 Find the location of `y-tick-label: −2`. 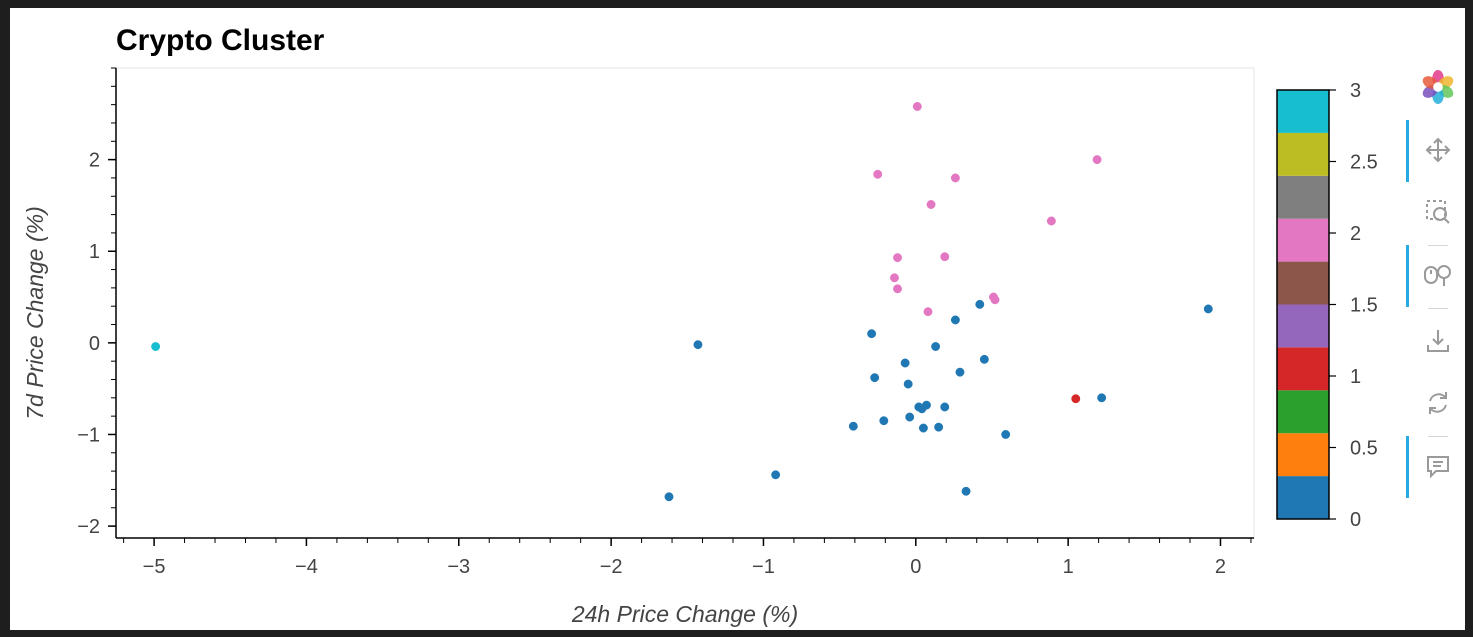

y-tick-label: −2 is located at coordinates (88, 527).